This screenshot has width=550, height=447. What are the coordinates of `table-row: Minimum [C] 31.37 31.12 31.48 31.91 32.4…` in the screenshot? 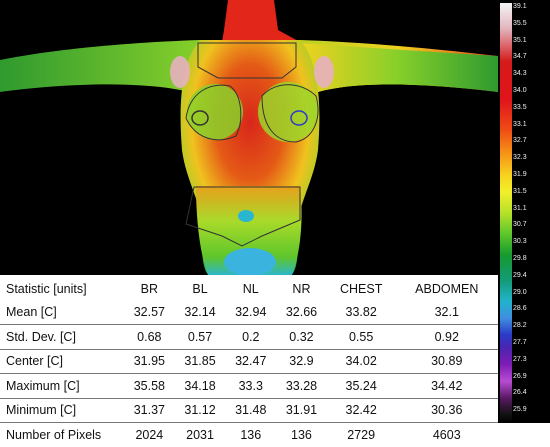 It's located at (249, 410).